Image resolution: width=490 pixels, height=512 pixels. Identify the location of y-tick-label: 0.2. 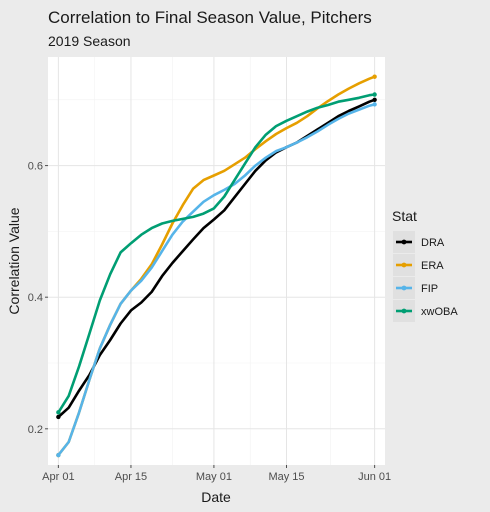
(35, 430).